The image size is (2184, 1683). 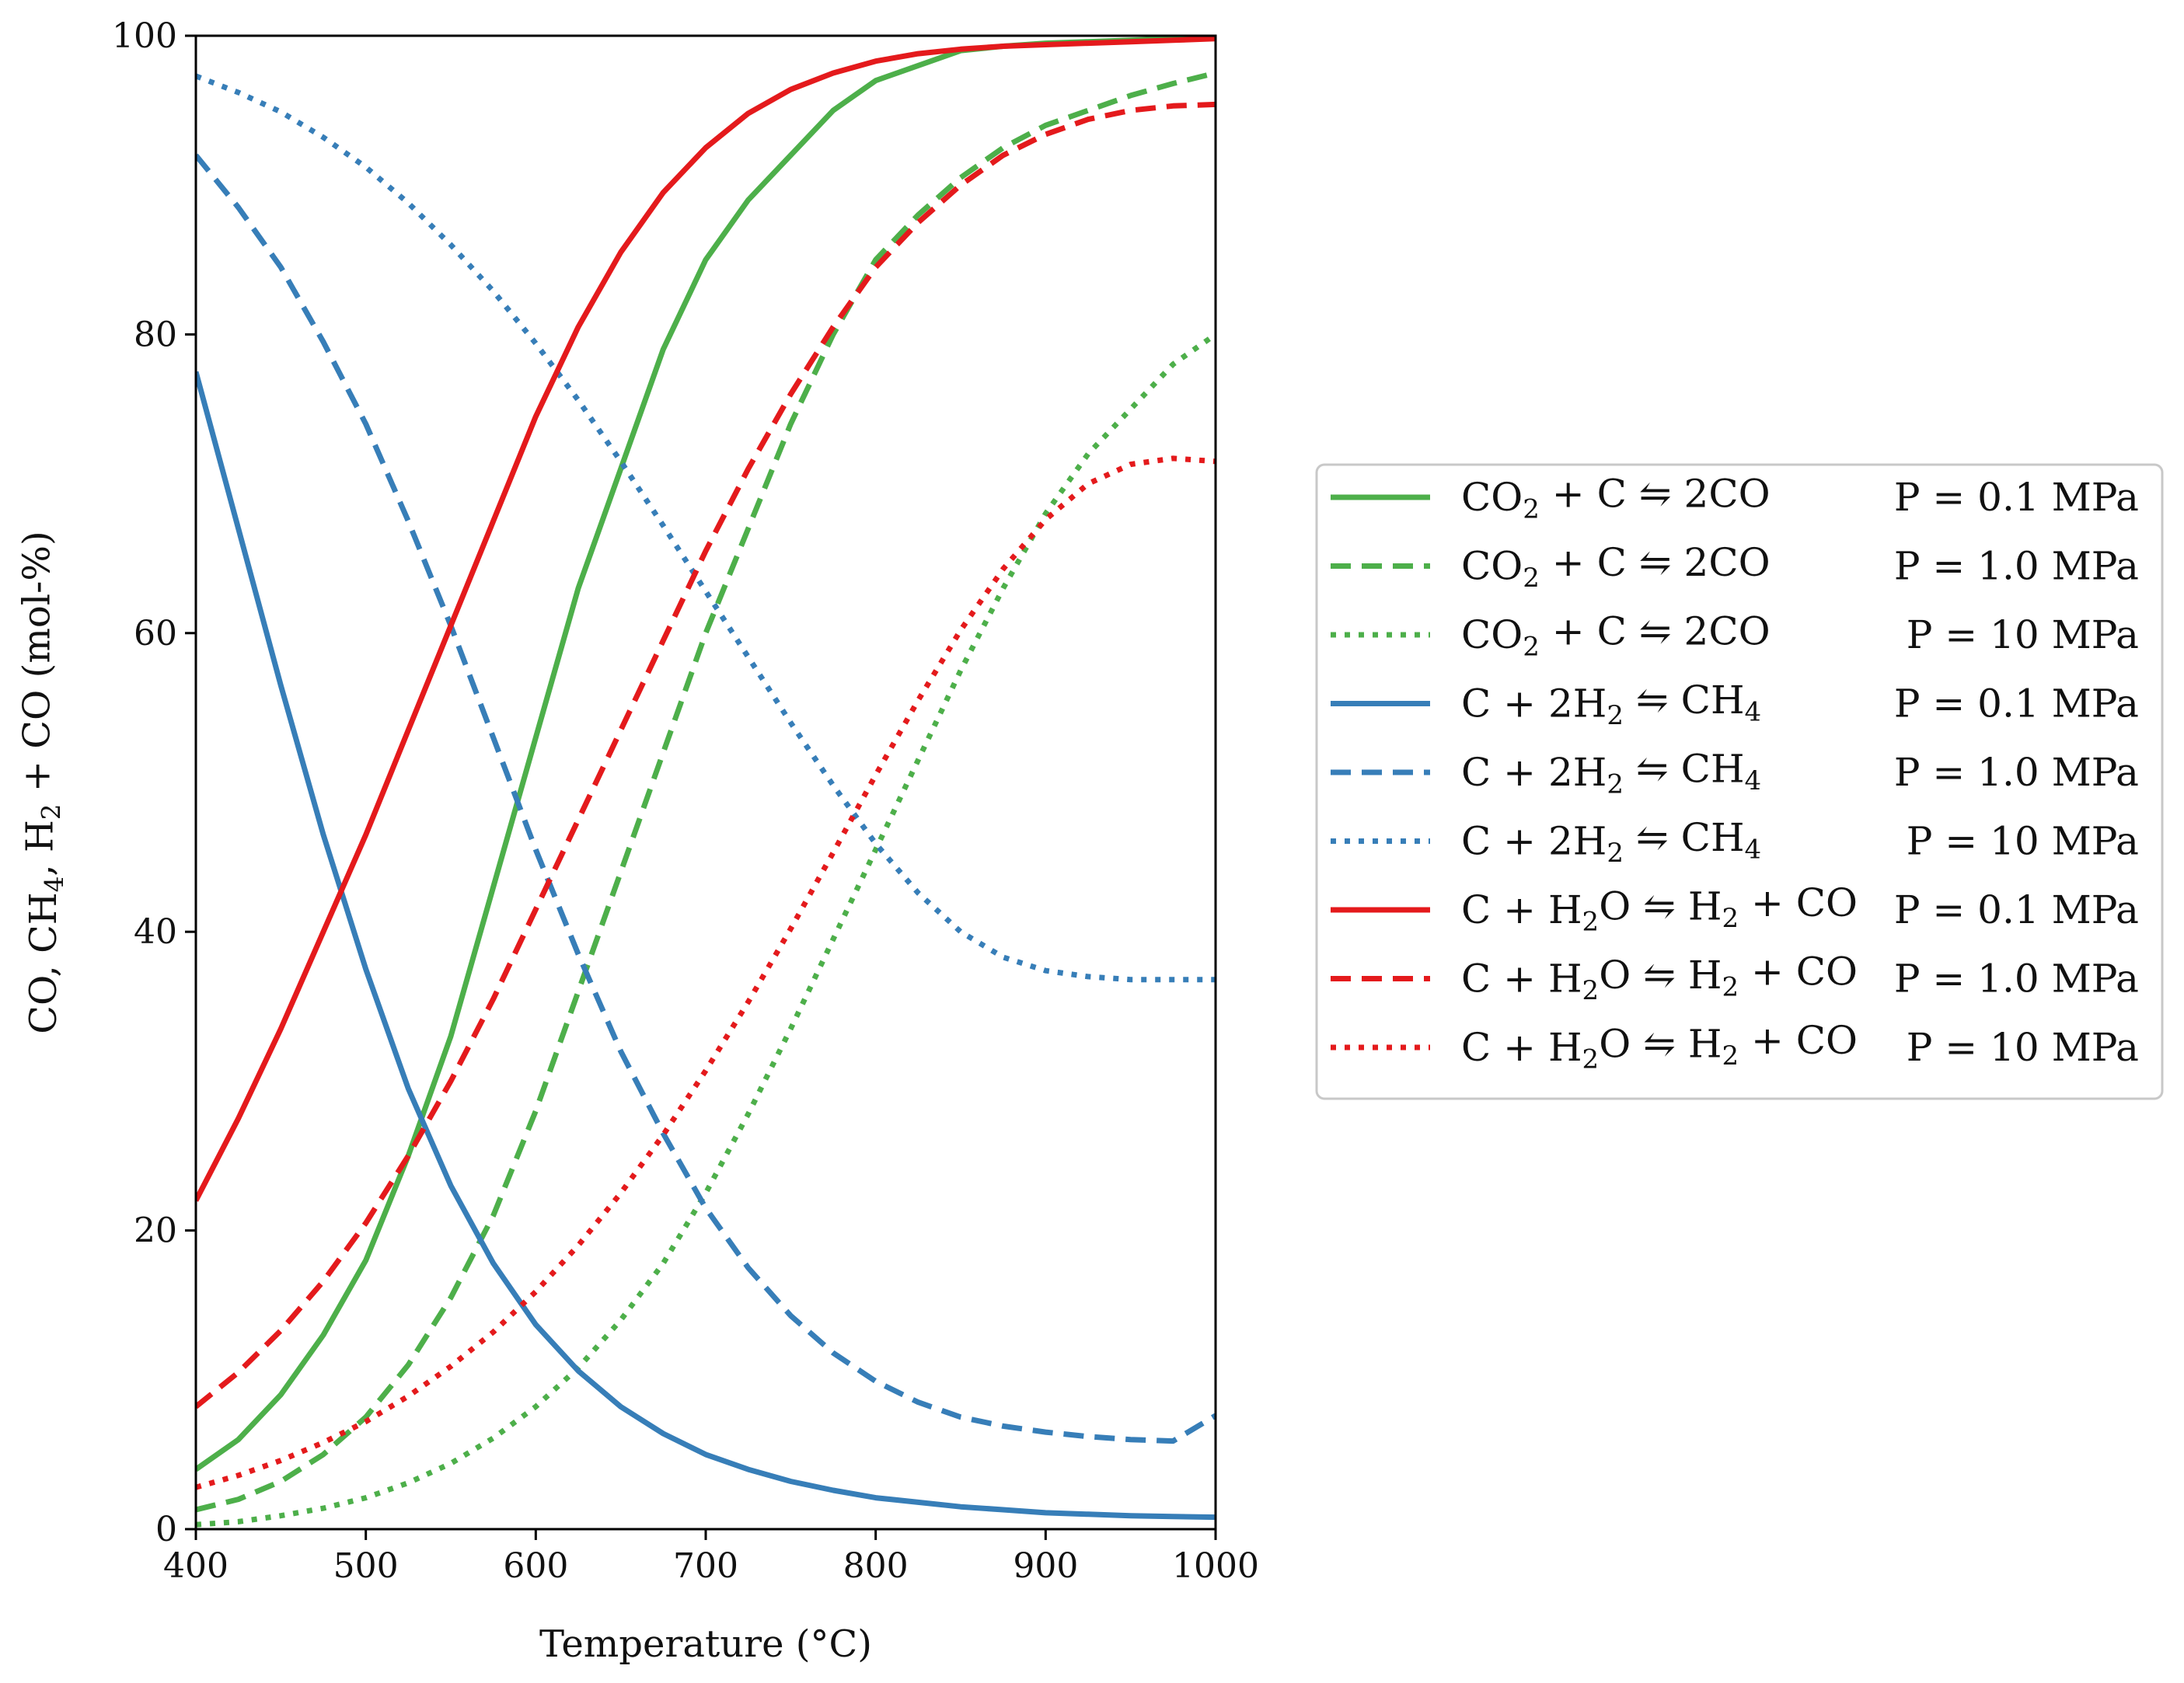 I want to click on y-tick-label: 20, so click(x=156, y=1231).